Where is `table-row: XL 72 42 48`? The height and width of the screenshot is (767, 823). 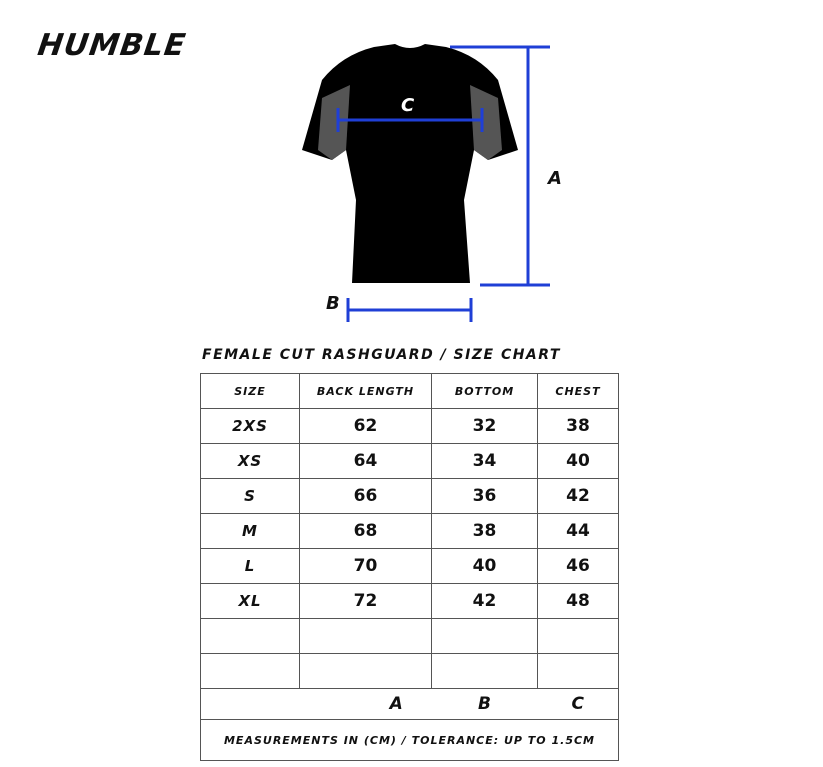
table-row: XL 72 42 48 is located at coordinates (409, 601).